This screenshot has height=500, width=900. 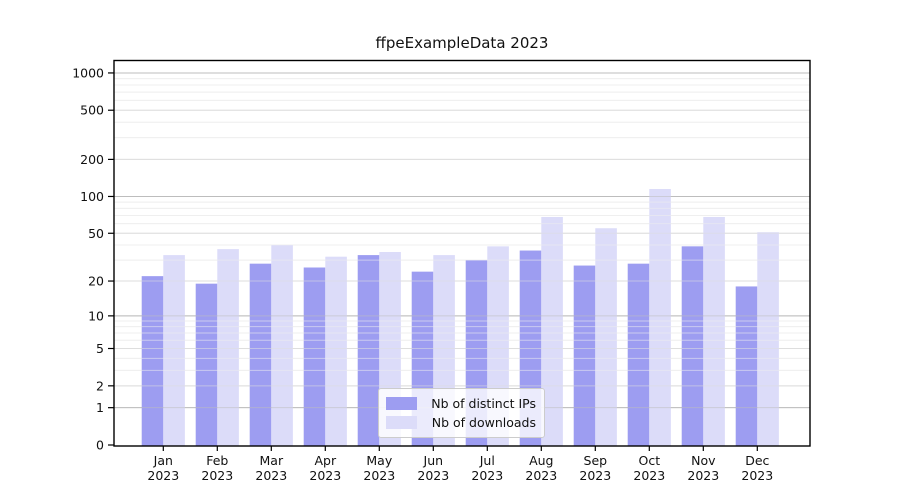 What do you see at coordinates (703, 475) in the screenshot?
I see `x-tick-label-year-nov: 2023` at bounding box center [703, 475].